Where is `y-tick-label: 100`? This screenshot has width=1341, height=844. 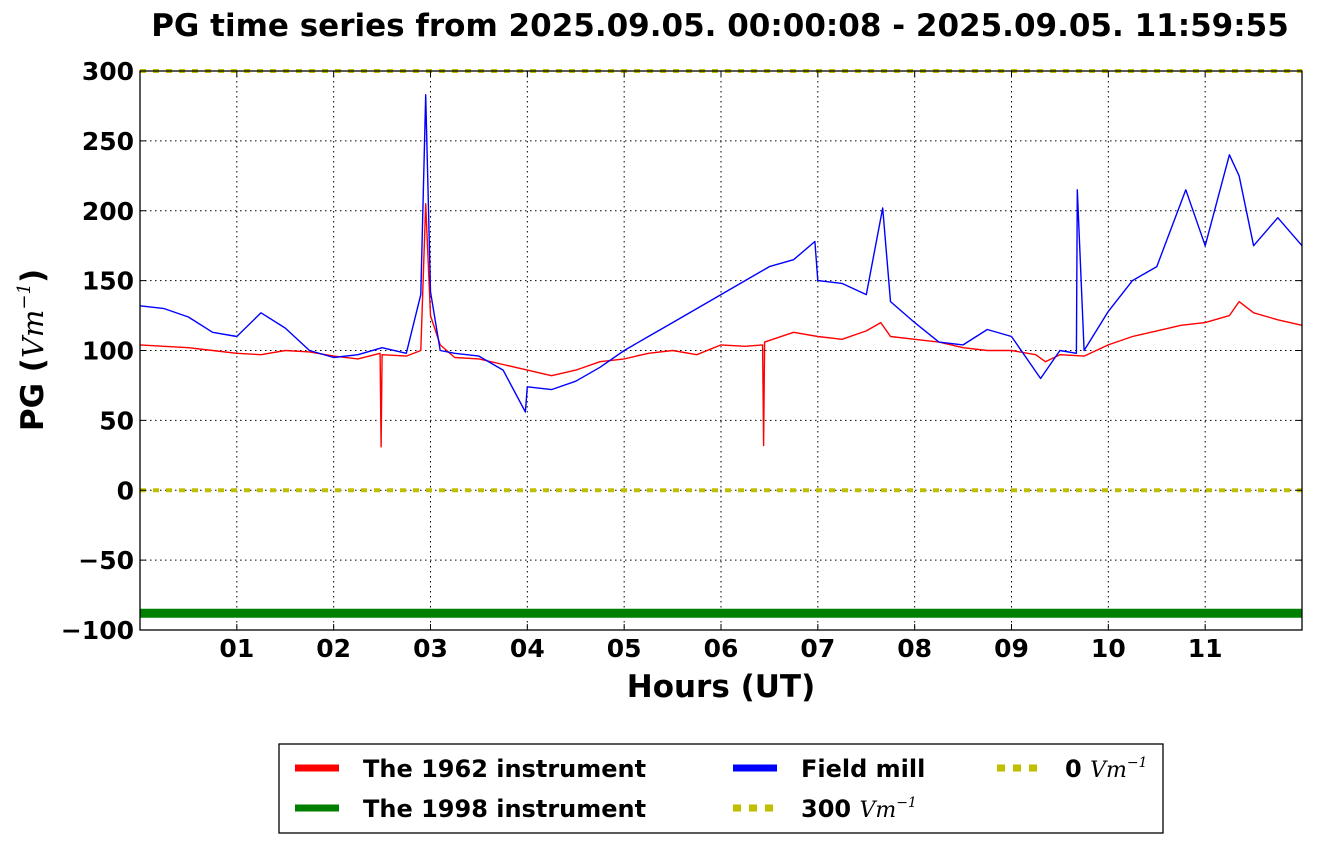 y-tick-label: 100 is located at coordinates (108, 351).